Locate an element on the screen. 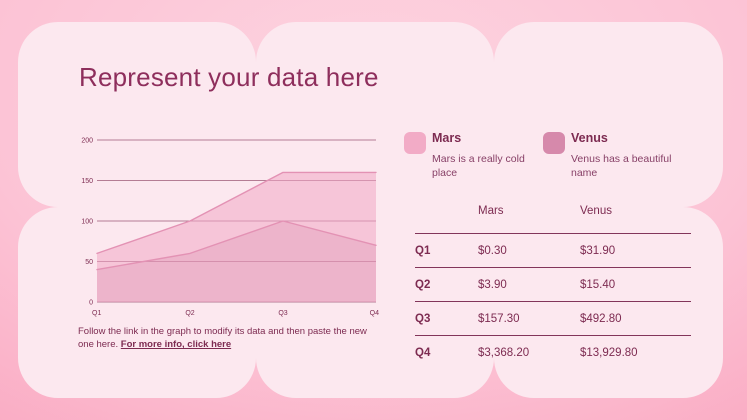  table-row-label: Q2 is located at coordinates (446, 284).